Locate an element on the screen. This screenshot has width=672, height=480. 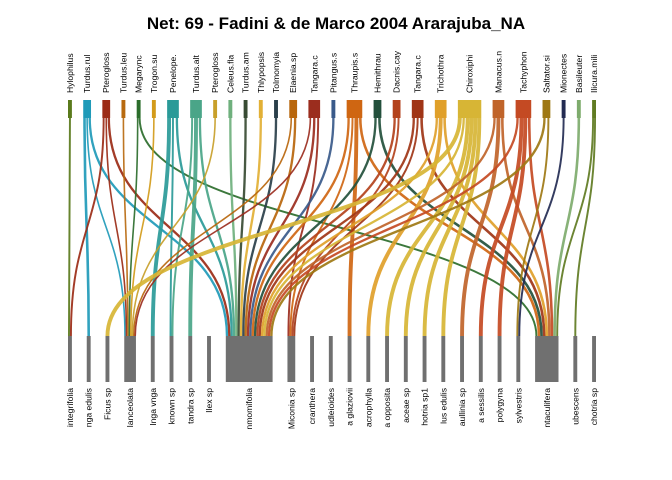
higher-species-label: Elaenia.sp is located at coordinates (293, 73).